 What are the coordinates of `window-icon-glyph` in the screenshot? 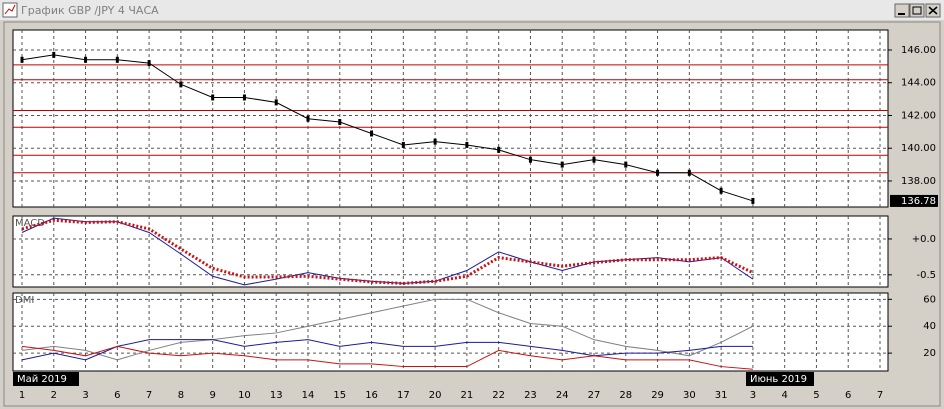 It's located at (10, 9).